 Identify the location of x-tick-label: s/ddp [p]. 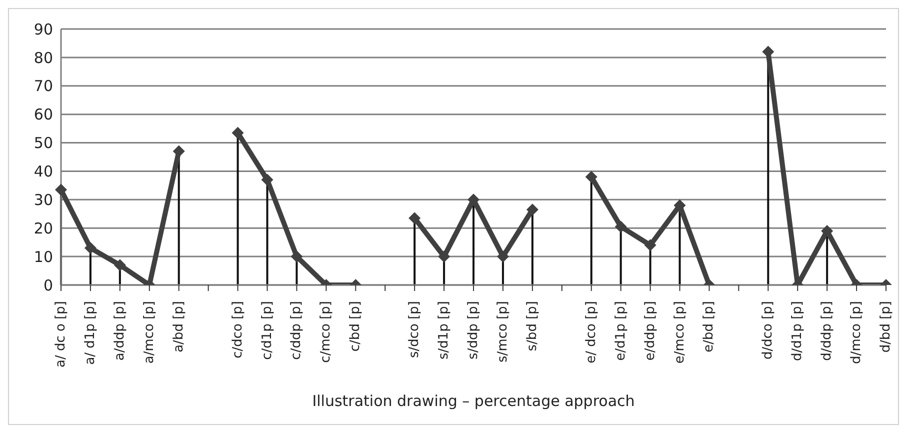
(473, 330).